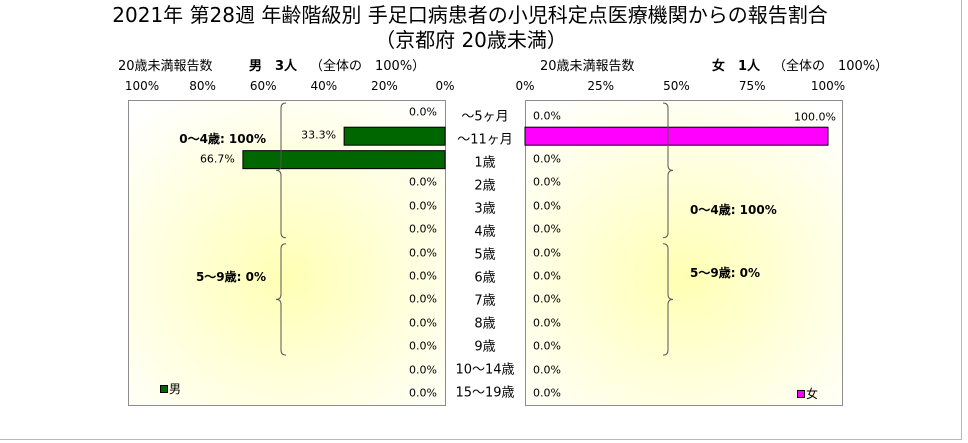 This screenshot has height=443, width=968. Describe the element at coordinates (319, 135) in the screenshot. I see `male-data-label: 33.3%` at that location.